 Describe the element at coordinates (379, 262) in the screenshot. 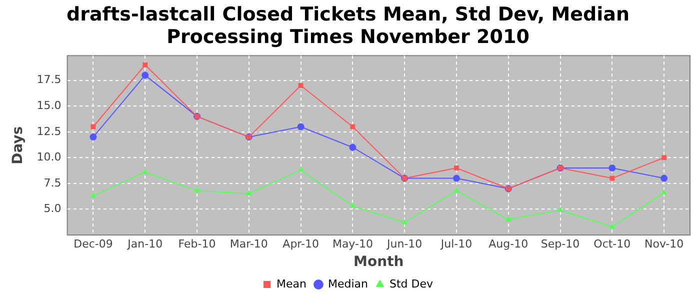

I see `x-axis-title: Month` at that location.